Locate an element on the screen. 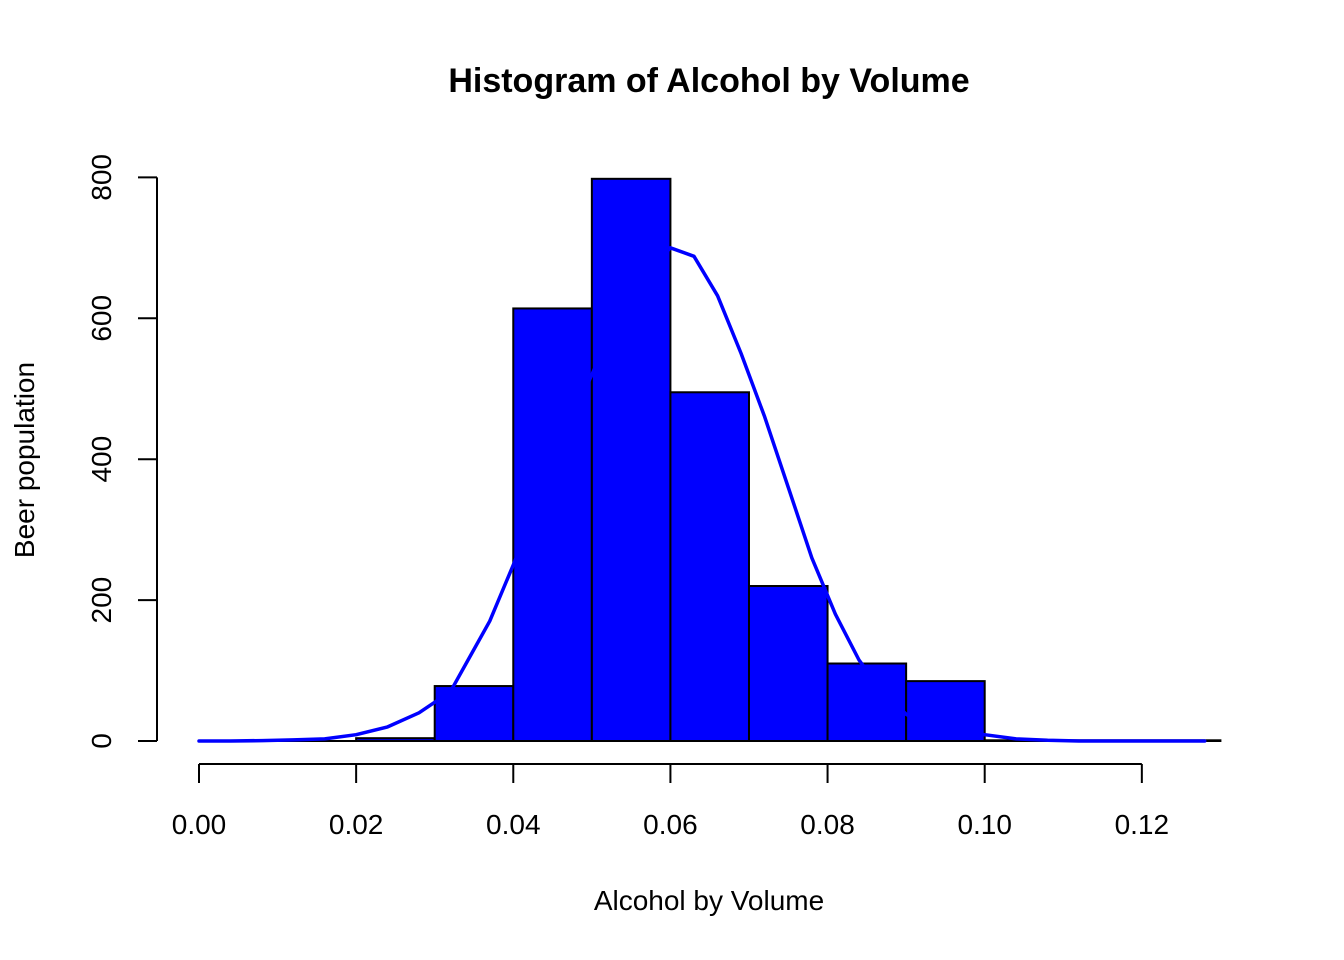 Image resolution: width=1344 pixels, height=960 pixels. x-tick-label-1: 0.02 is located at coordinates (356, 824).